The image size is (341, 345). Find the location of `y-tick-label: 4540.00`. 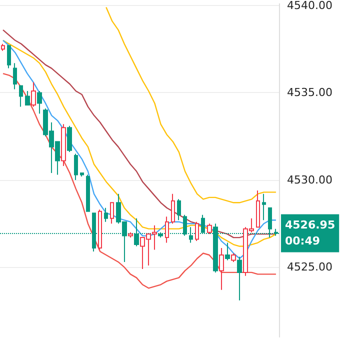

y-tick-label: 4540.00 is located at coordinates (309, 6).